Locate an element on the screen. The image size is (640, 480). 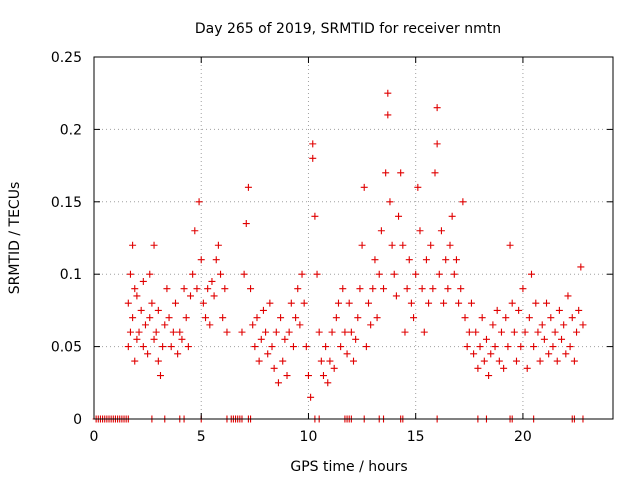
x-tick-label: 0 is located at coordinates (94, 437).